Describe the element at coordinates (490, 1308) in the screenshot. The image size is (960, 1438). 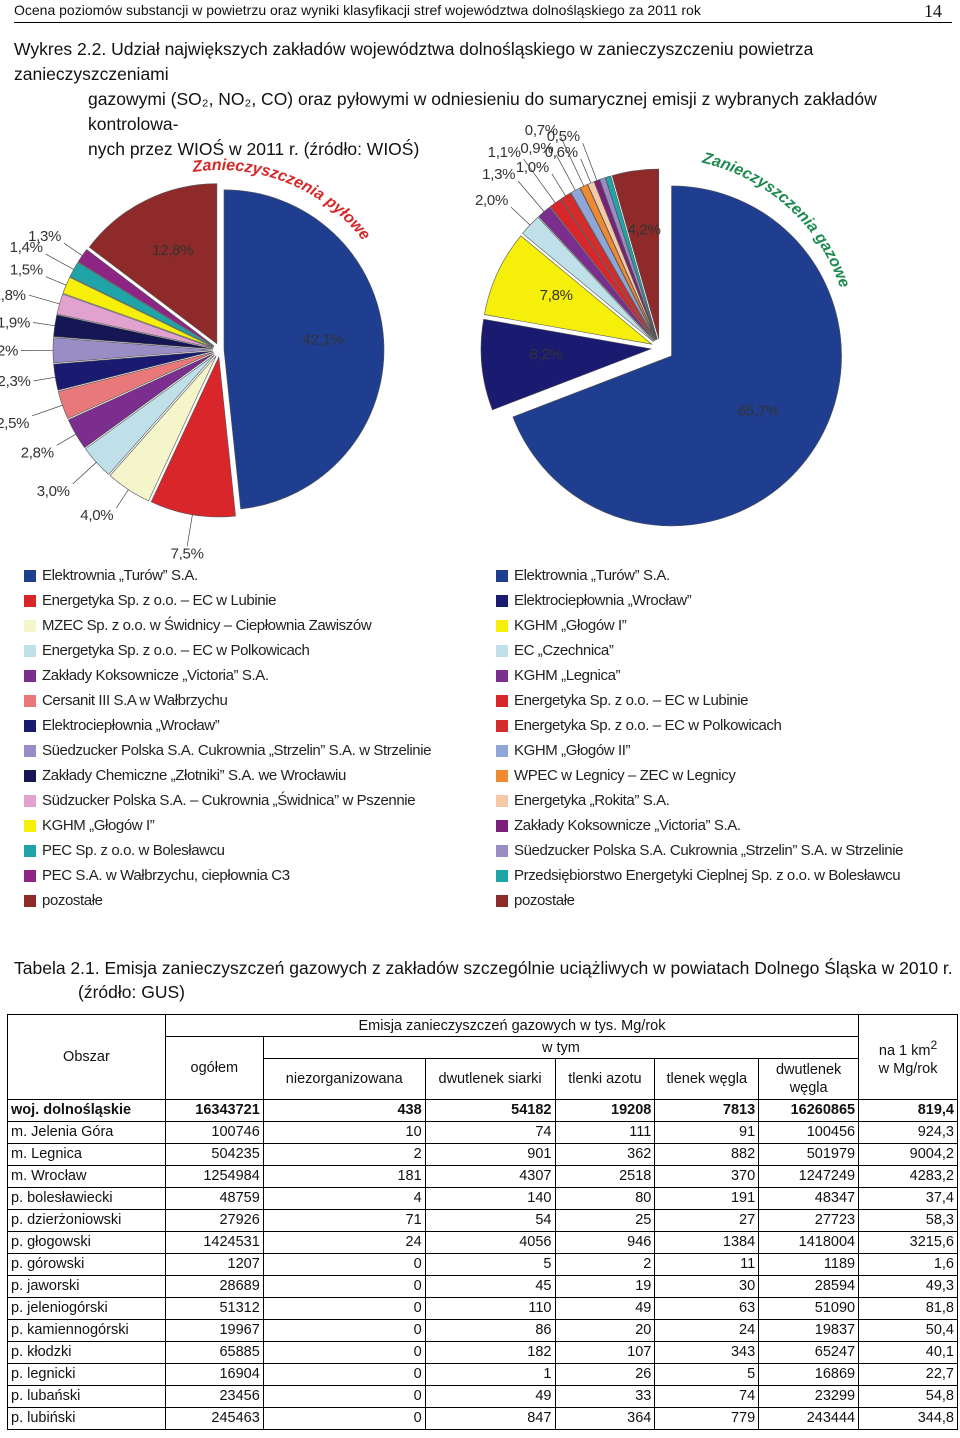
I see `table-cell-value: 110` at that location.